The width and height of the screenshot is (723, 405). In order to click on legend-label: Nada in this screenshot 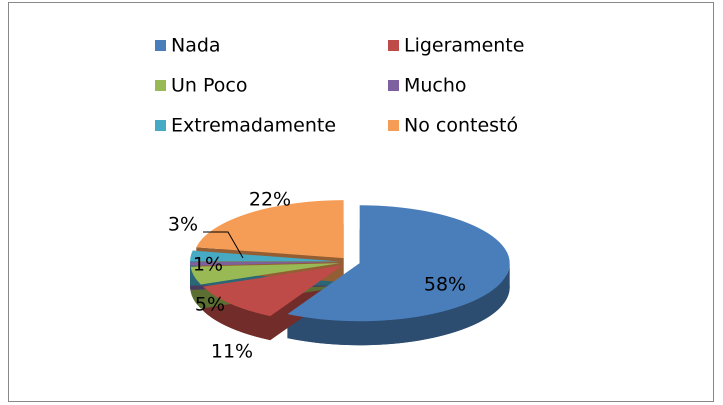, I will do `click(196, 46)`.